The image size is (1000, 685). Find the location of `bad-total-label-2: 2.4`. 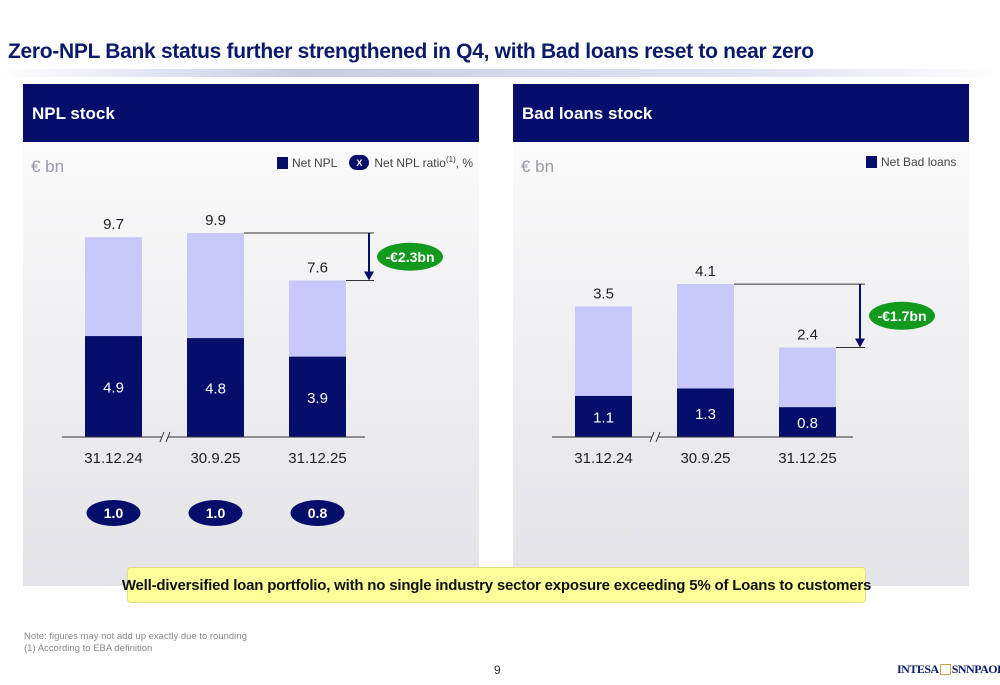

bad-total-label-2: 2.4 is located at coordinates (807, 334).